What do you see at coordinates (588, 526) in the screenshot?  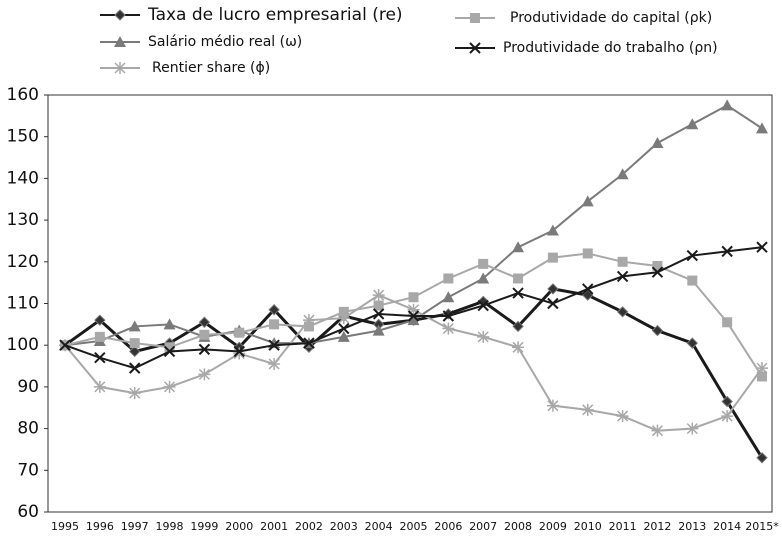 I see `x-tick-label: 2010` at bounding box center [588, 526].